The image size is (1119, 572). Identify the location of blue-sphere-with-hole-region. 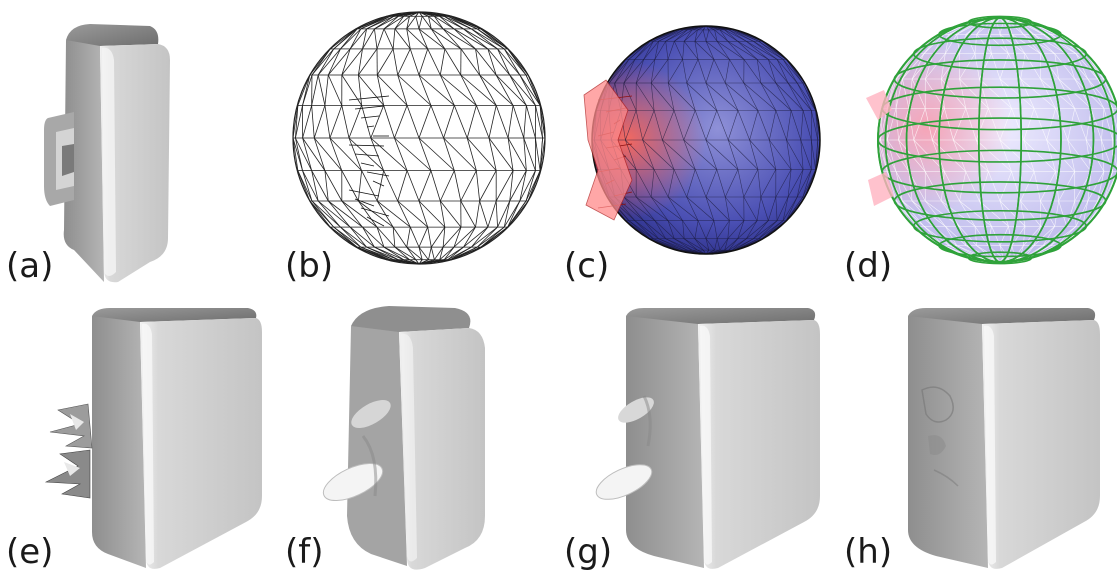
(702, 140).